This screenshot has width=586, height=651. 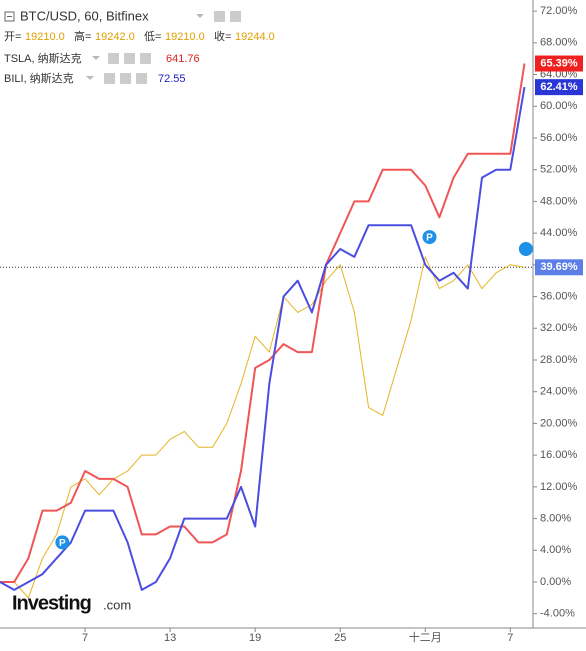 What do you see at coordinates (82, 36) in the screenshot?
I see `high-label: 高=` at bounding box center [82, 36].